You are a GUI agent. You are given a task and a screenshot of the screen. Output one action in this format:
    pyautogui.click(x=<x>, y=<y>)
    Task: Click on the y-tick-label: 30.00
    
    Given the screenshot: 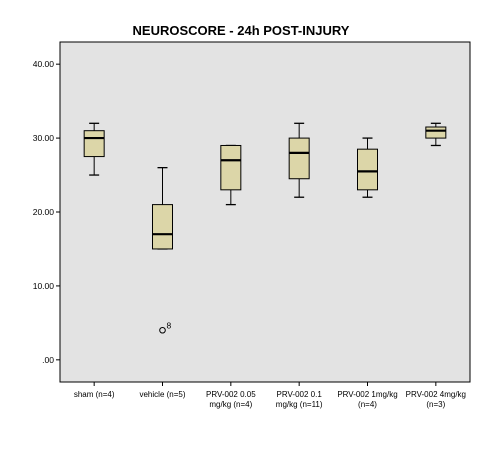 What is the action you would take?
    pyautogui.click(x=44, y=138)
    